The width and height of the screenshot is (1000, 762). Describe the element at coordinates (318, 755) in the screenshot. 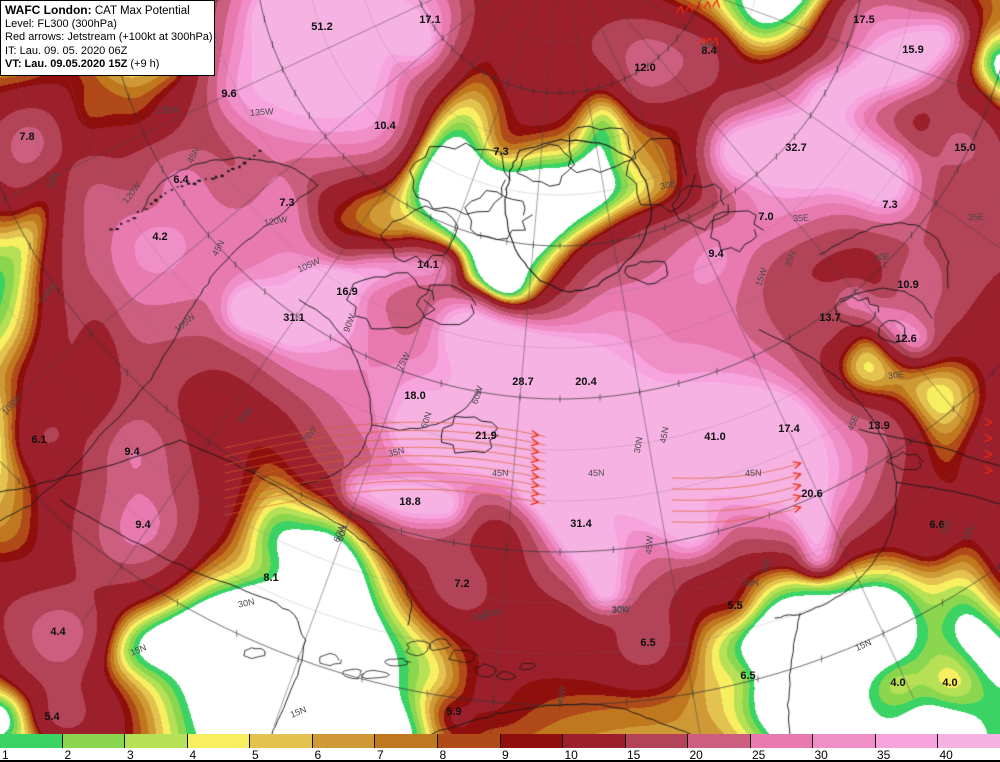

I see `colorbar-tick: 6` at that location.